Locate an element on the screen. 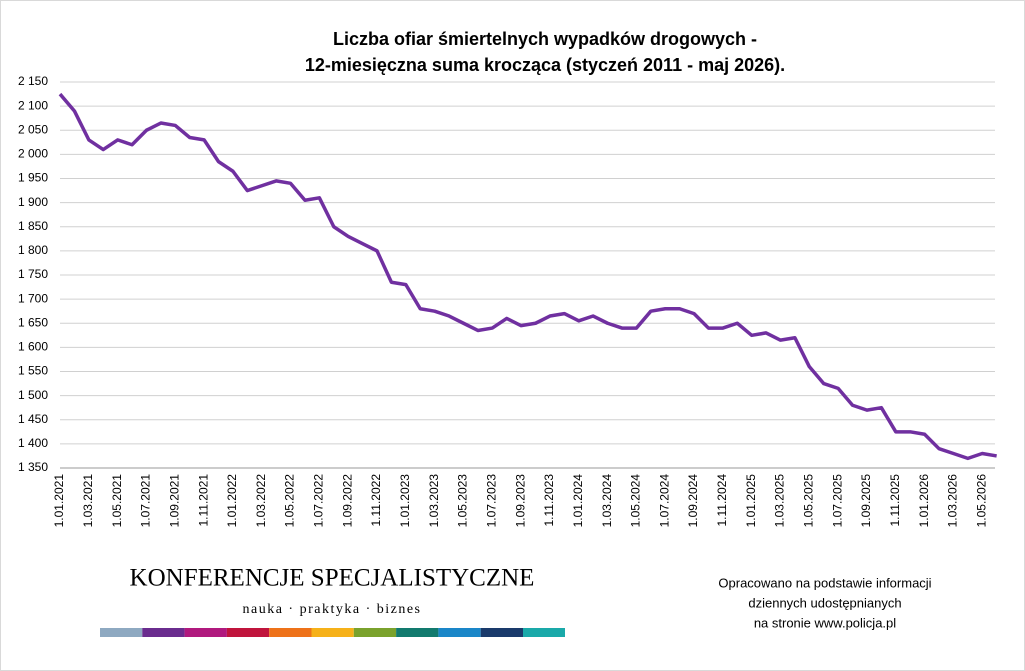 The height and width of the screenshot is (671, 1025). y-tick-label: 1 650 is located at coordinates (33, 322).